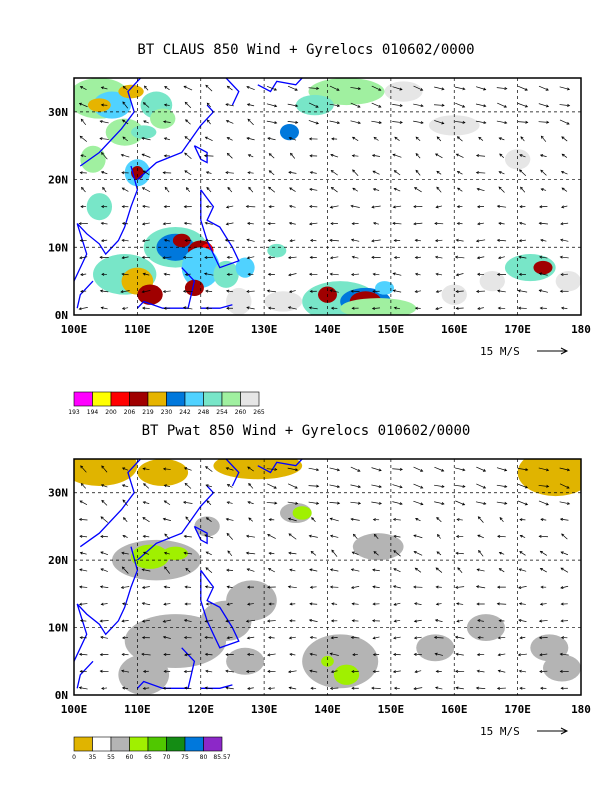 The width and height of the screenshot is (612, 792). What do you see at coordinates (222, 412) in the screenshot?
I see `colorbar-label: 254` at bounding box center [222, 412].